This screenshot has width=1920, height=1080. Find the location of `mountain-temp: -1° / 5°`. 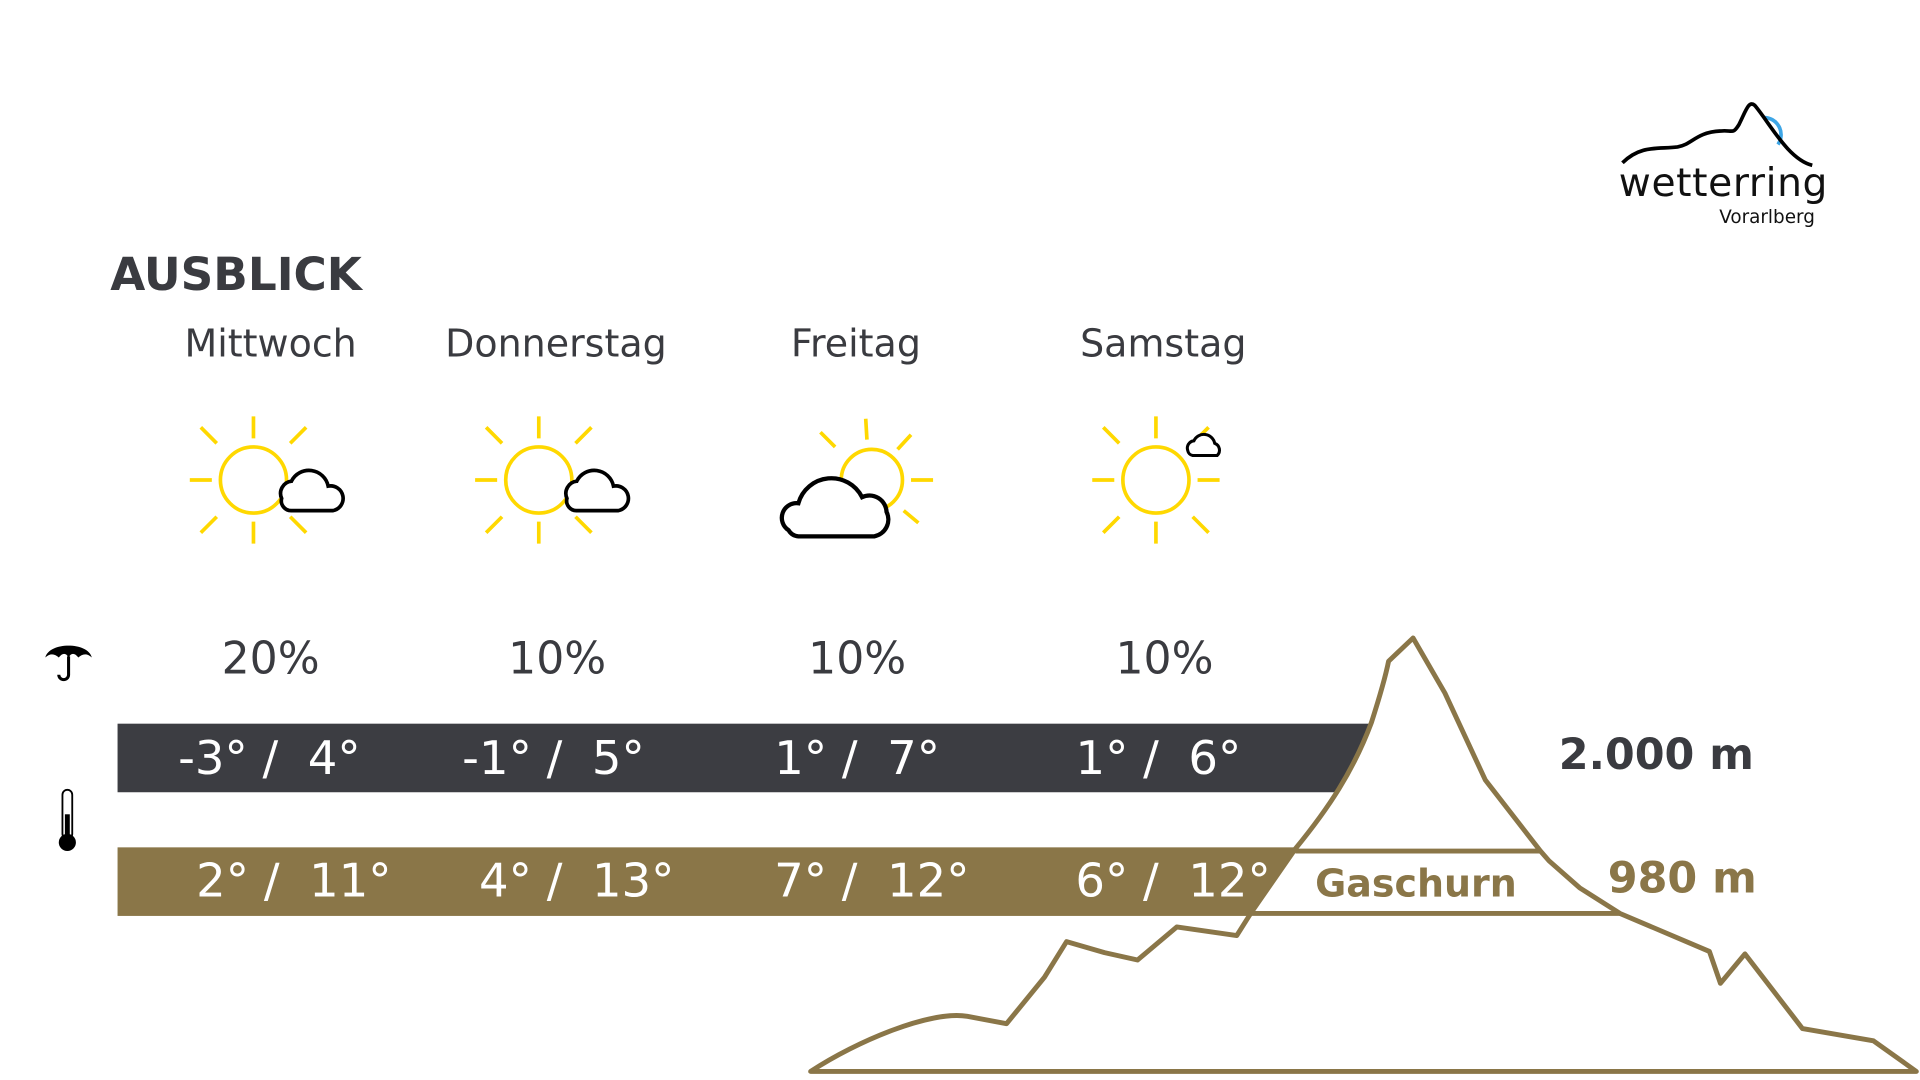

mountain-temp: -1° / 5° is located at coordinates (553, 758).